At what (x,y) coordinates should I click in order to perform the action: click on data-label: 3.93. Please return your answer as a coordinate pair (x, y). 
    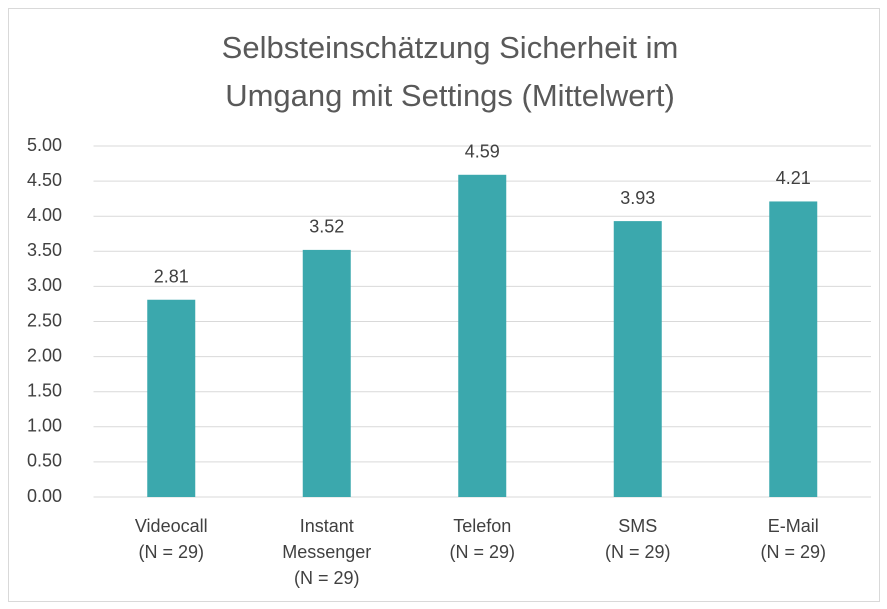
    Looking at the image, I should click on (637, 198).